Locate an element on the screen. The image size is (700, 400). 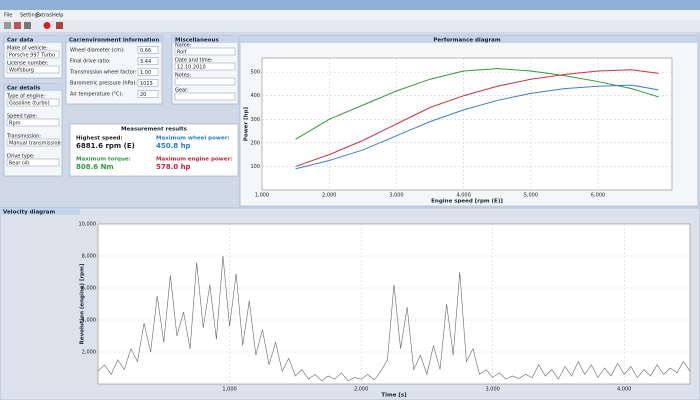
field-label: Final drive ratio: is located at coordinates (90, 62).